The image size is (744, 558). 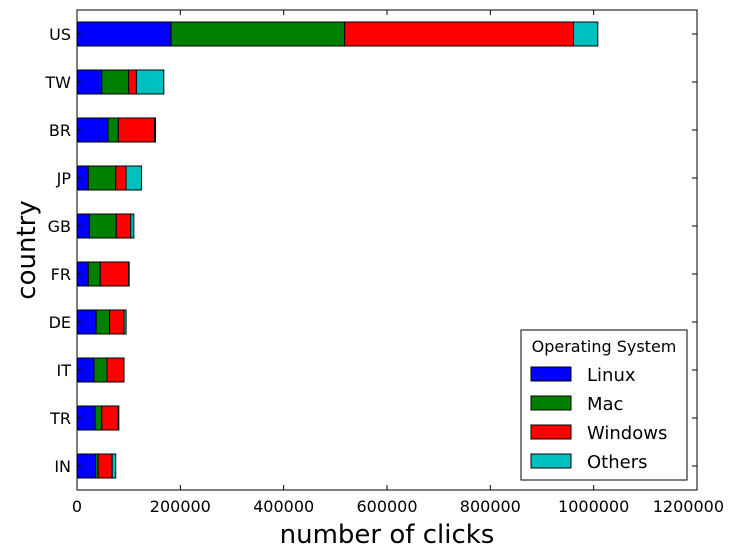 What do you see at coordinates (283, 506) in the screenshot?
I see `x-tick-label: 400000` at bounding box center [283, 506].